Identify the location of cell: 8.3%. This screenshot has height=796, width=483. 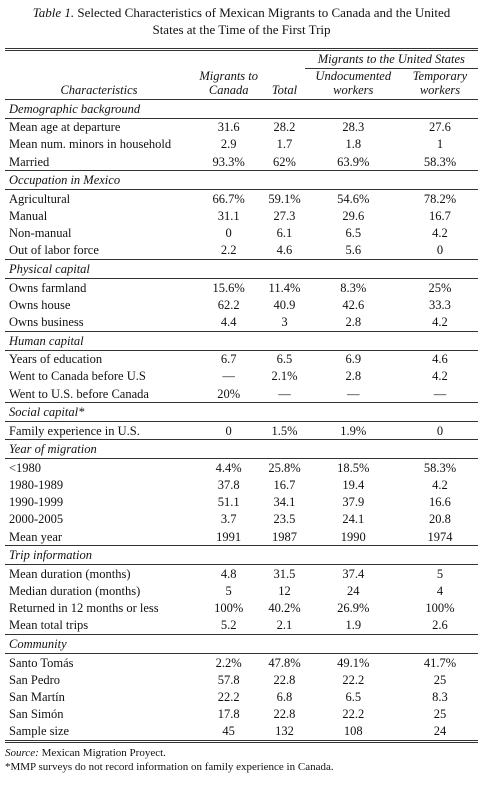
(353, 287).